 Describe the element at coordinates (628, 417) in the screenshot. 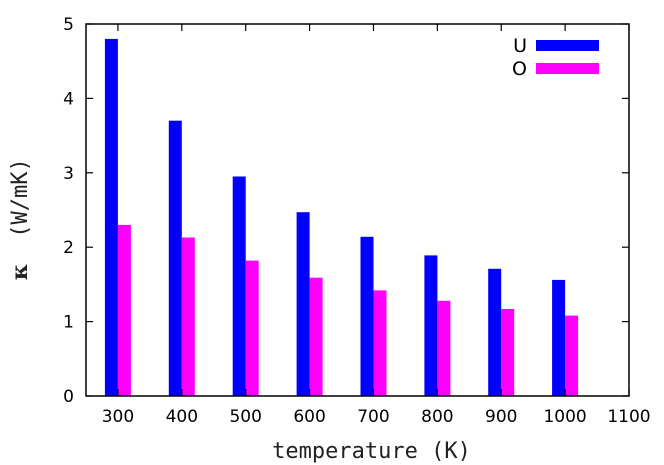

I see `x-tick-label-1100: 1100` at that location.